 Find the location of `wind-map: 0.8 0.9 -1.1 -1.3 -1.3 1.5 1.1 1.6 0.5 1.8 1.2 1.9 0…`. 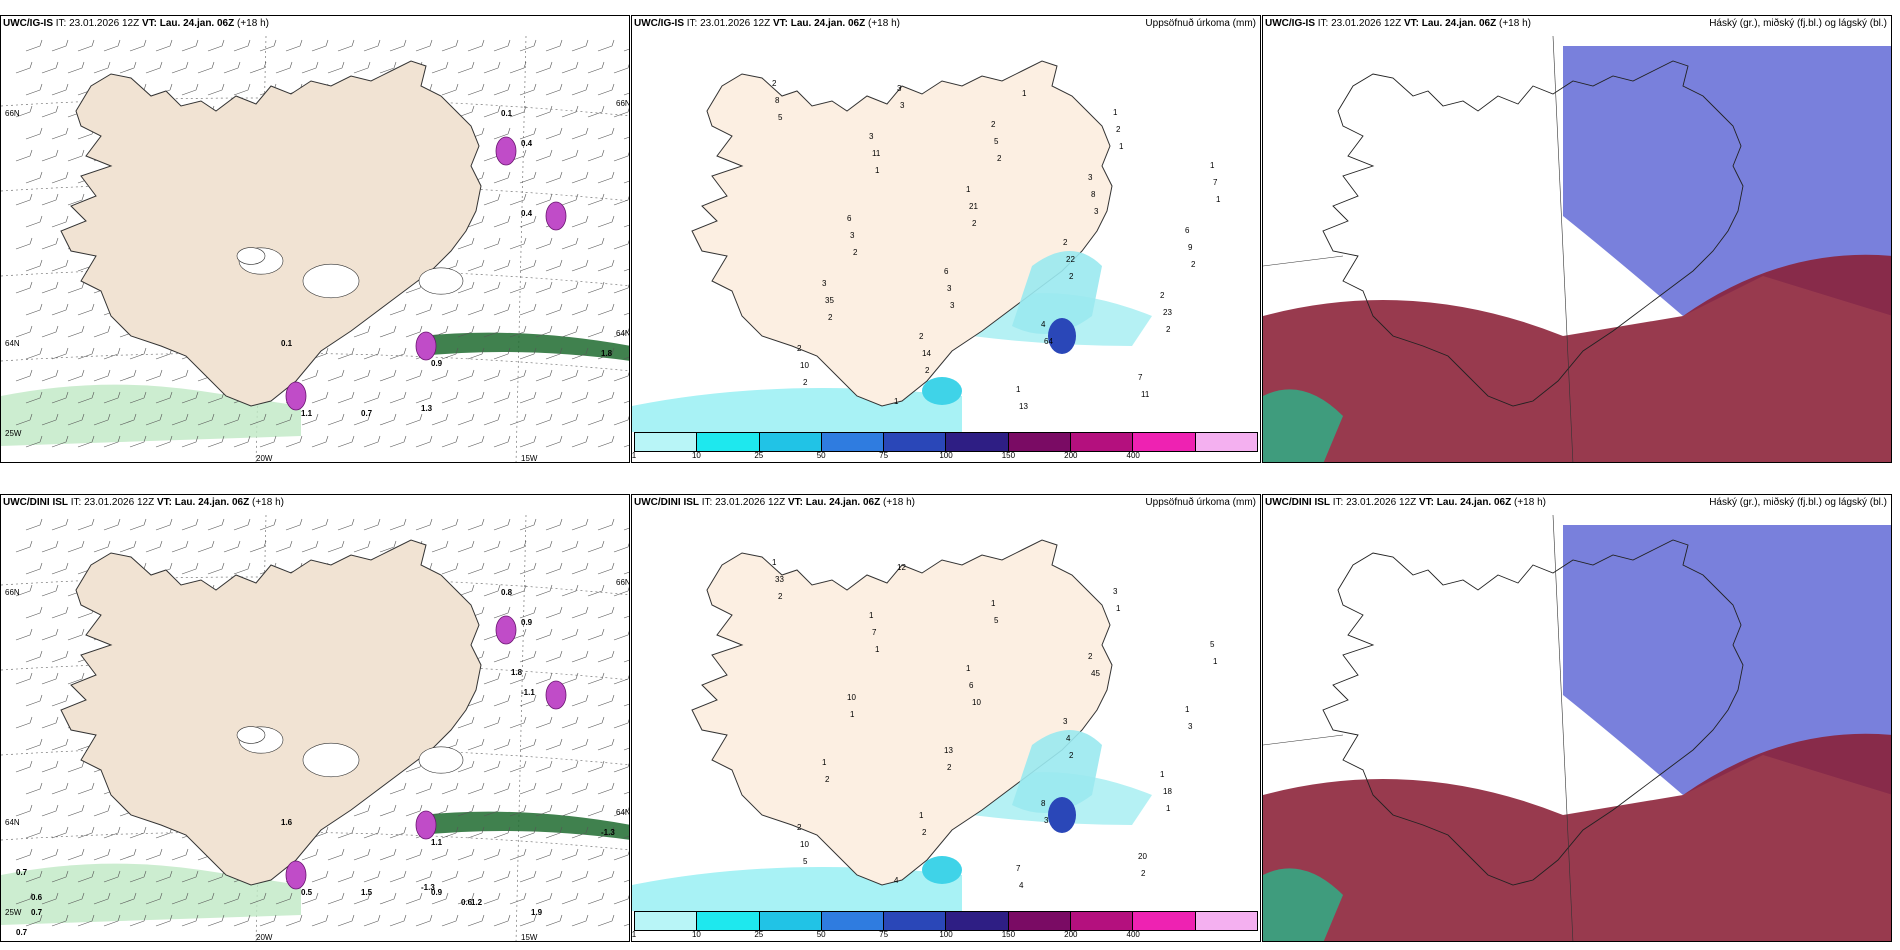

wind-map: 0.8 0.9 -1.1 -1.3 -1.3 1.5 1.1 1.6 0.5 1.8 1.2 1.9 0… is located at coordinates (315, 727).